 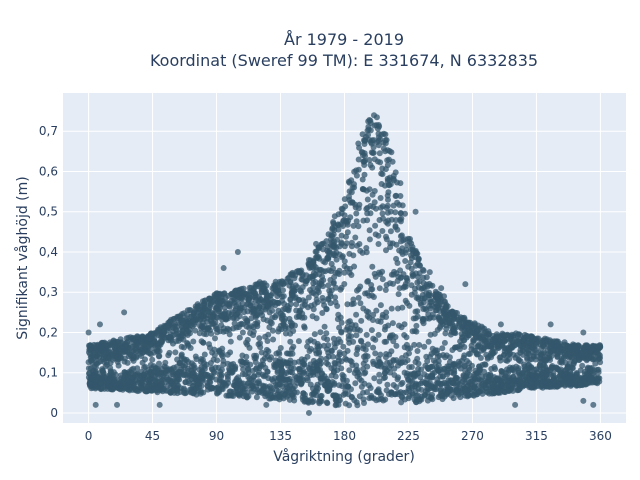 I want to click on y-axis-ticks: 0 0,1 0,2 0,3 0,4 0,5 0,6 0,7, so click(x=48, y=272).